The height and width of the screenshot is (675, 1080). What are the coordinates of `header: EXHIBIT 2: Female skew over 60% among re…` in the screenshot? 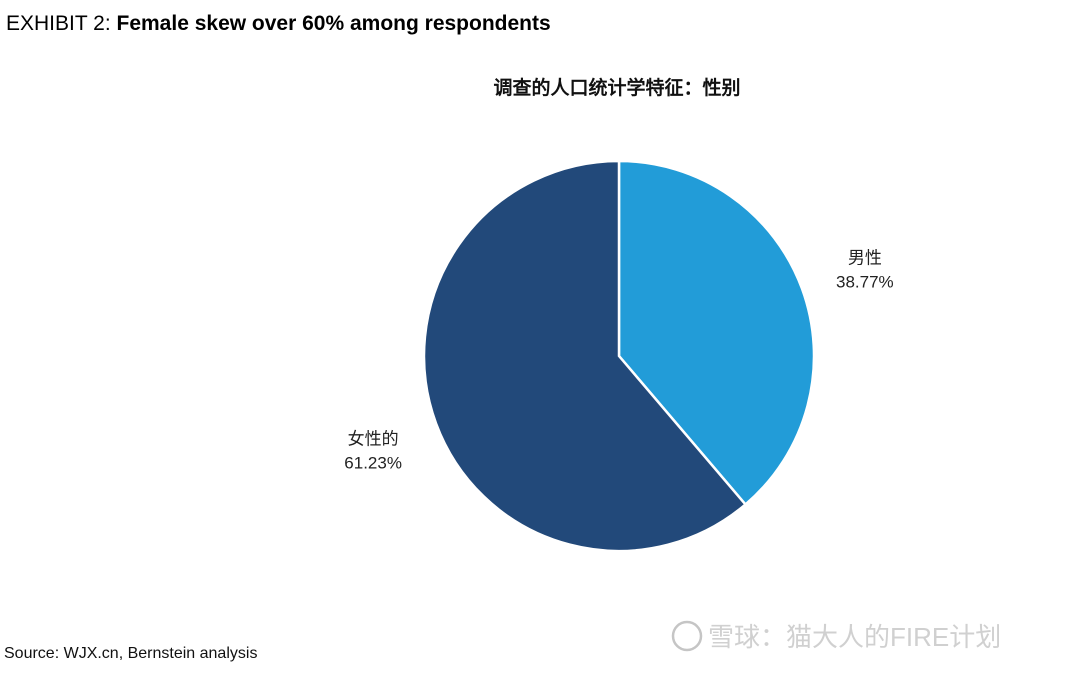 It's located at (278, 23).